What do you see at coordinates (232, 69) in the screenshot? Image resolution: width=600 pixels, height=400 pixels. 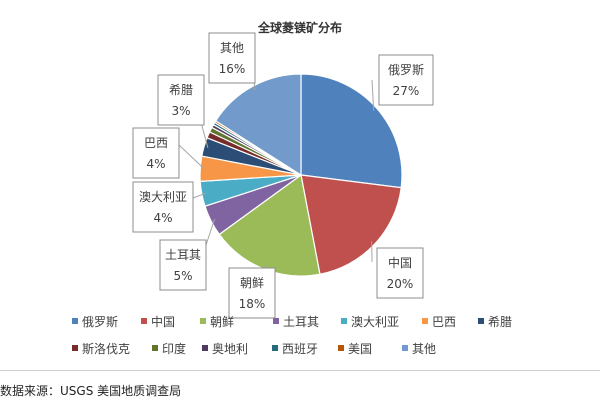 I see `slice-label-value: 16%` at bounding box center [232, 69].